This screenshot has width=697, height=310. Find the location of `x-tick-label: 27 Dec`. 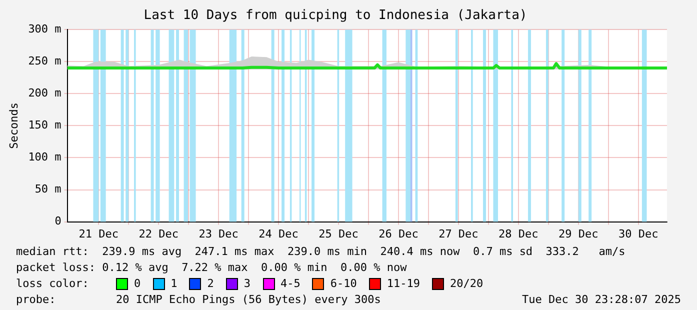

x-tick-label: 27 Dec is located at coordinates (458, 233).